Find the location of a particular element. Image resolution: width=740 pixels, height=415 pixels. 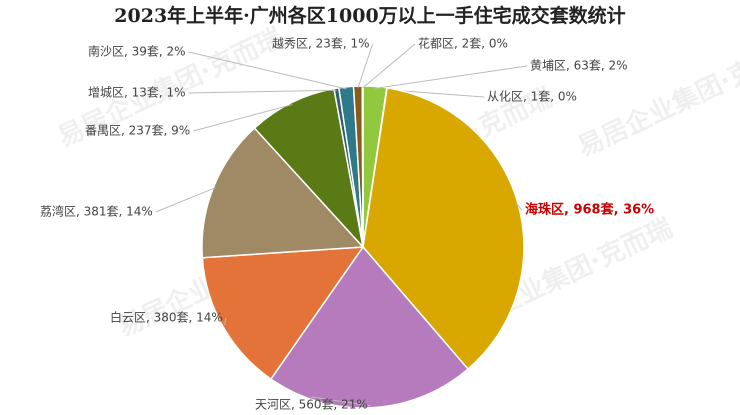

data-label: 花都区, 2套, 0% is located at coordinates (463, 43).